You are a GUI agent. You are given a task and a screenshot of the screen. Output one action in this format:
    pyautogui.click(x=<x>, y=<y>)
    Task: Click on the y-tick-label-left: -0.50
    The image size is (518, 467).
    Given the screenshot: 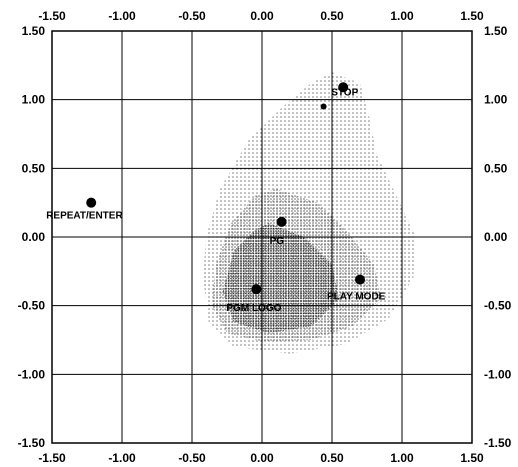 What is the action you would take?
    pyautogui.click(x=32, y=306)
    